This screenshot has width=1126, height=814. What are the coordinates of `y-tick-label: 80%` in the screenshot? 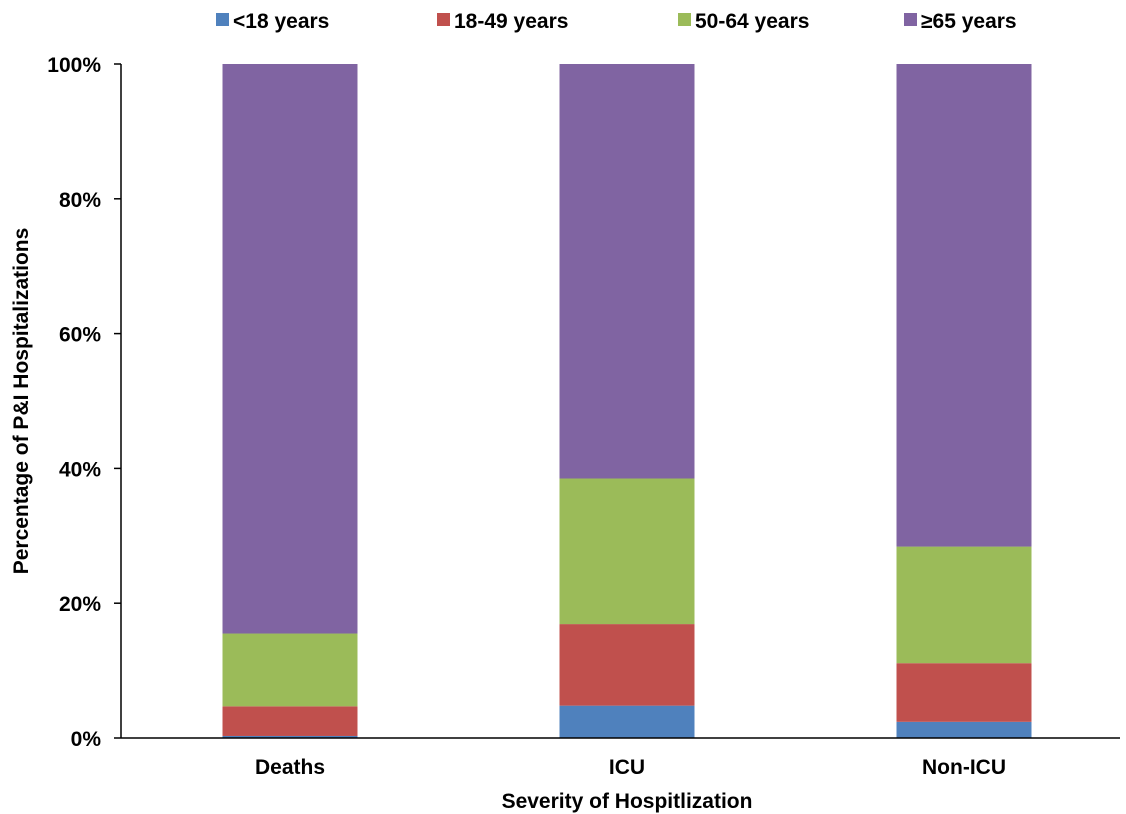 It's located at (80, 200).